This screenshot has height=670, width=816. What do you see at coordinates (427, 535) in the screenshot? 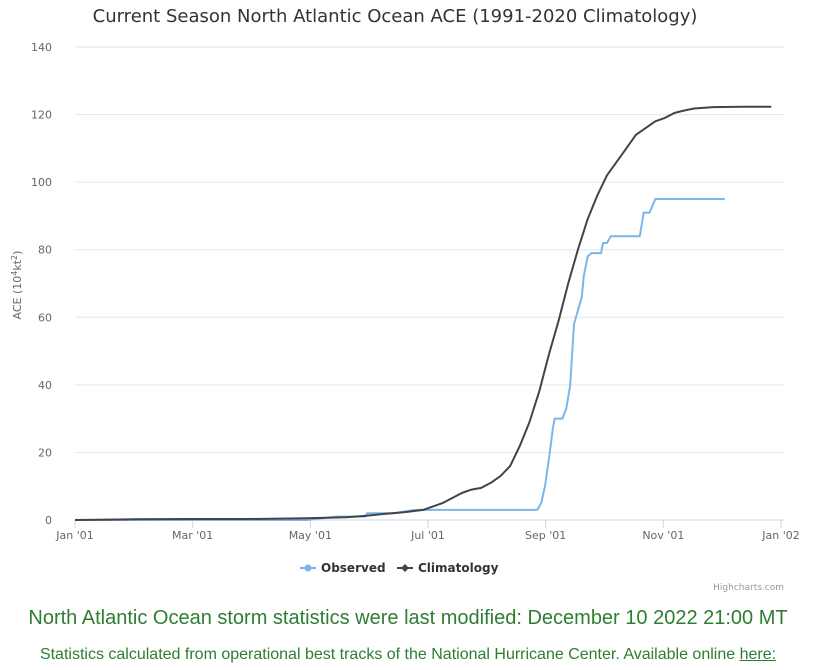
I see `x-tick-label: Jul '01` at bounding box center [427, 535].